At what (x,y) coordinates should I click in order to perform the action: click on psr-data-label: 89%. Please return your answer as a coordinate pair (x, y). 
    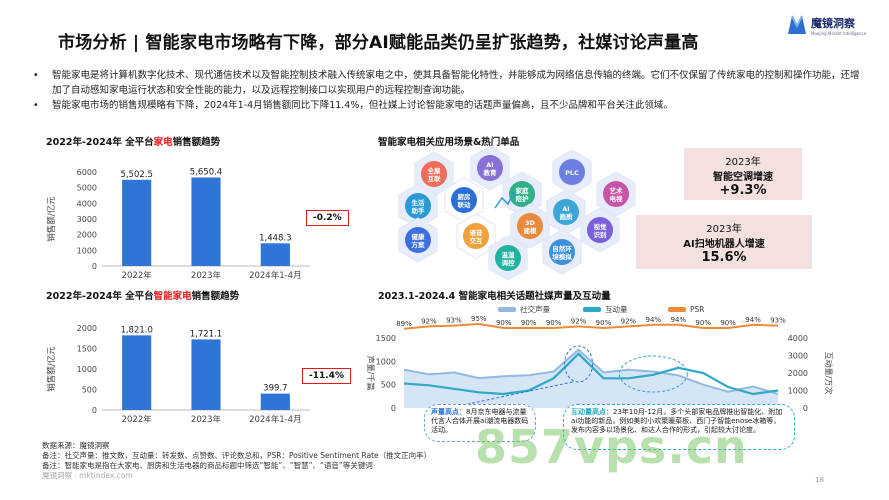
    Looking at the image, I should click on (404, 324).